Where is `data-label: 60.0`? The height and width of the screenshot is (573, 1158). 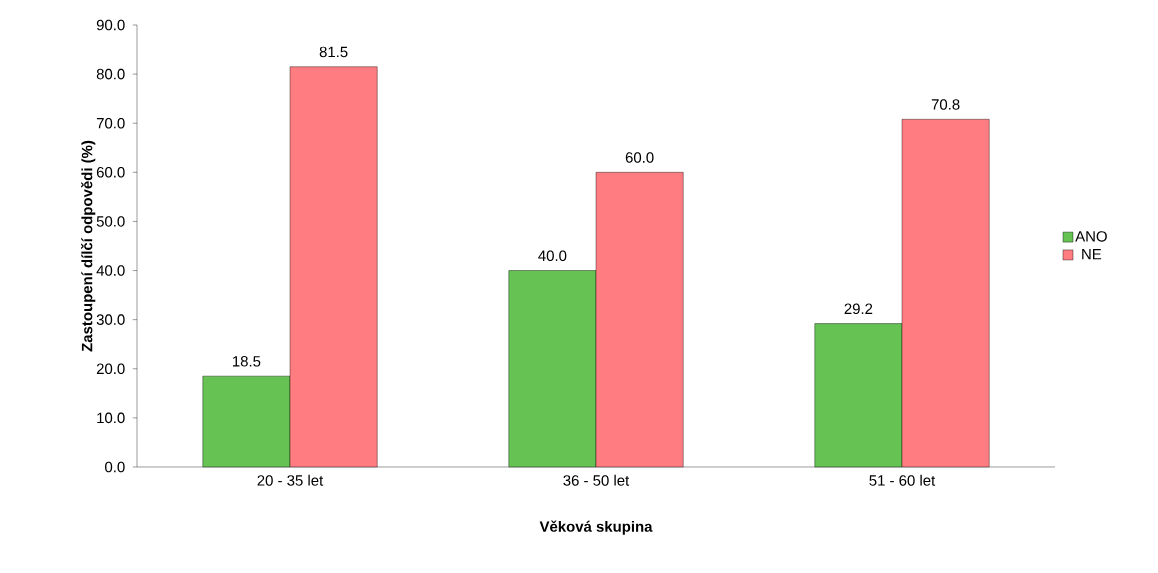 data-label: 60.0 is located at coordinates (639, 157).